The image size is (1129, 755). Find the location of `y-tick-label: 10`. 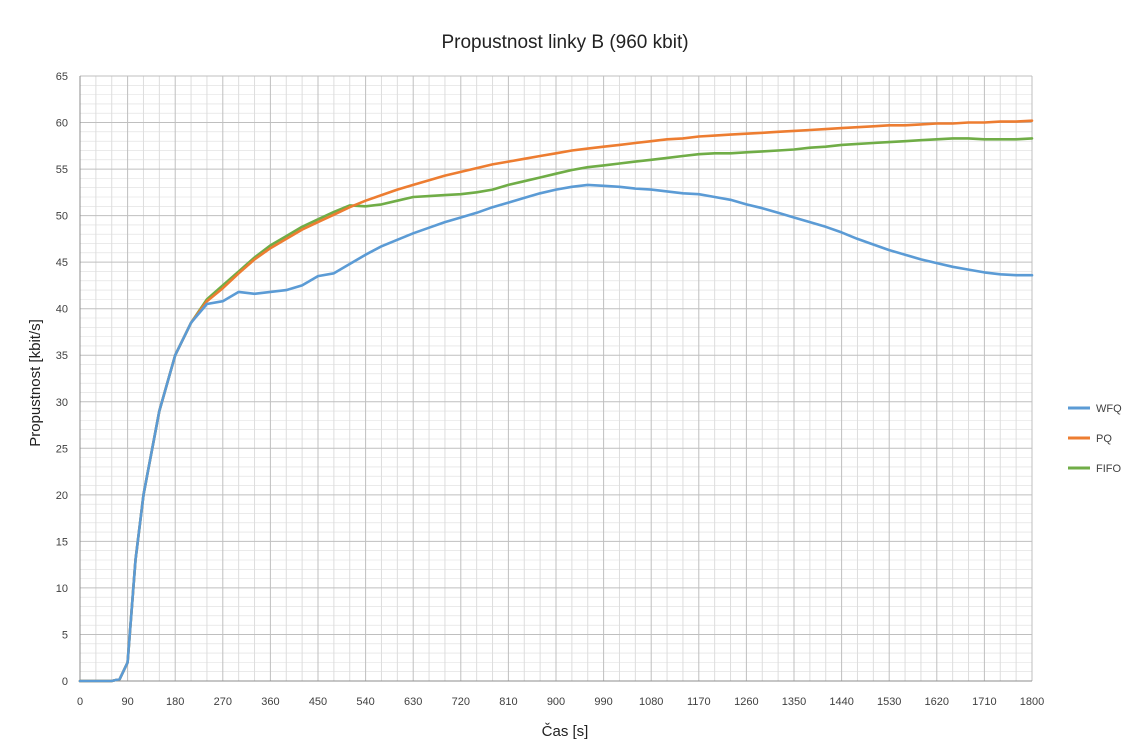

y-tick-label: 10 is located at coordinates (62, 589).